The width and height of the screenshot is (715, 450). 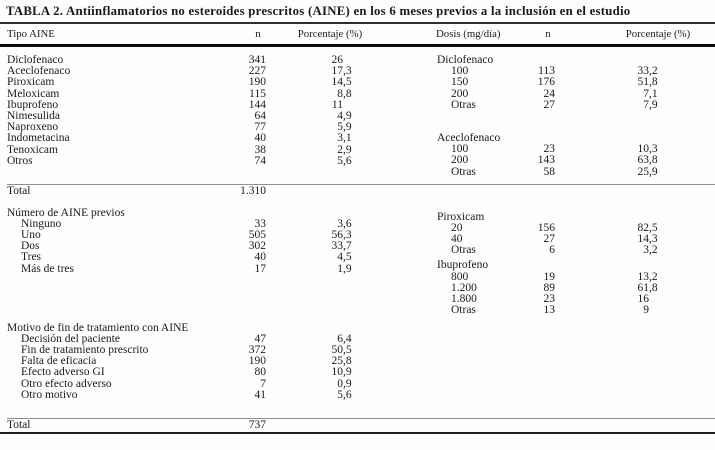 What do you see at coordinates (19, 425) in the screenshot?
I see `row-label: Total` at bounding box center [19, 425].